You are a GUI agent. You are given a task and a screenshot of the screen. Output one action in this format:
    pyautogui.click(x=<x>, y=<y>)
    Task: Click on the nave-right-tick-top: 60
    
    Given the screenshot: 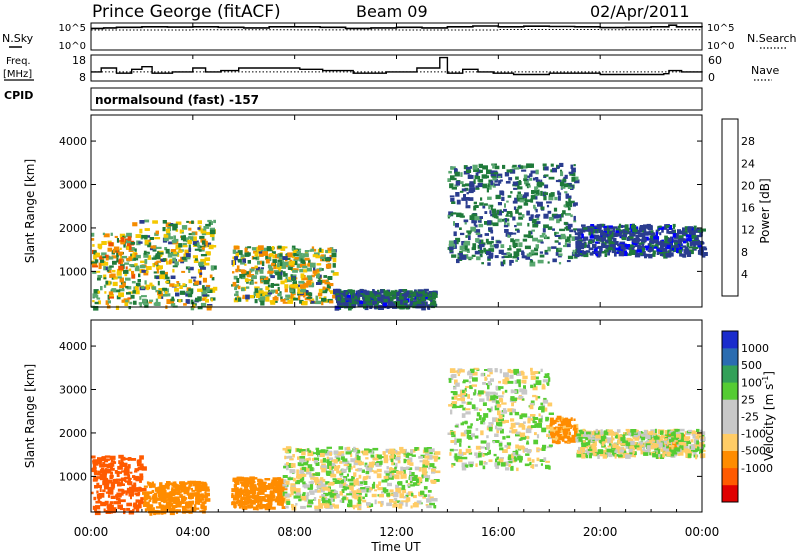 What is the action you would take?
    pyautogui.click(x=715, y=60)
    